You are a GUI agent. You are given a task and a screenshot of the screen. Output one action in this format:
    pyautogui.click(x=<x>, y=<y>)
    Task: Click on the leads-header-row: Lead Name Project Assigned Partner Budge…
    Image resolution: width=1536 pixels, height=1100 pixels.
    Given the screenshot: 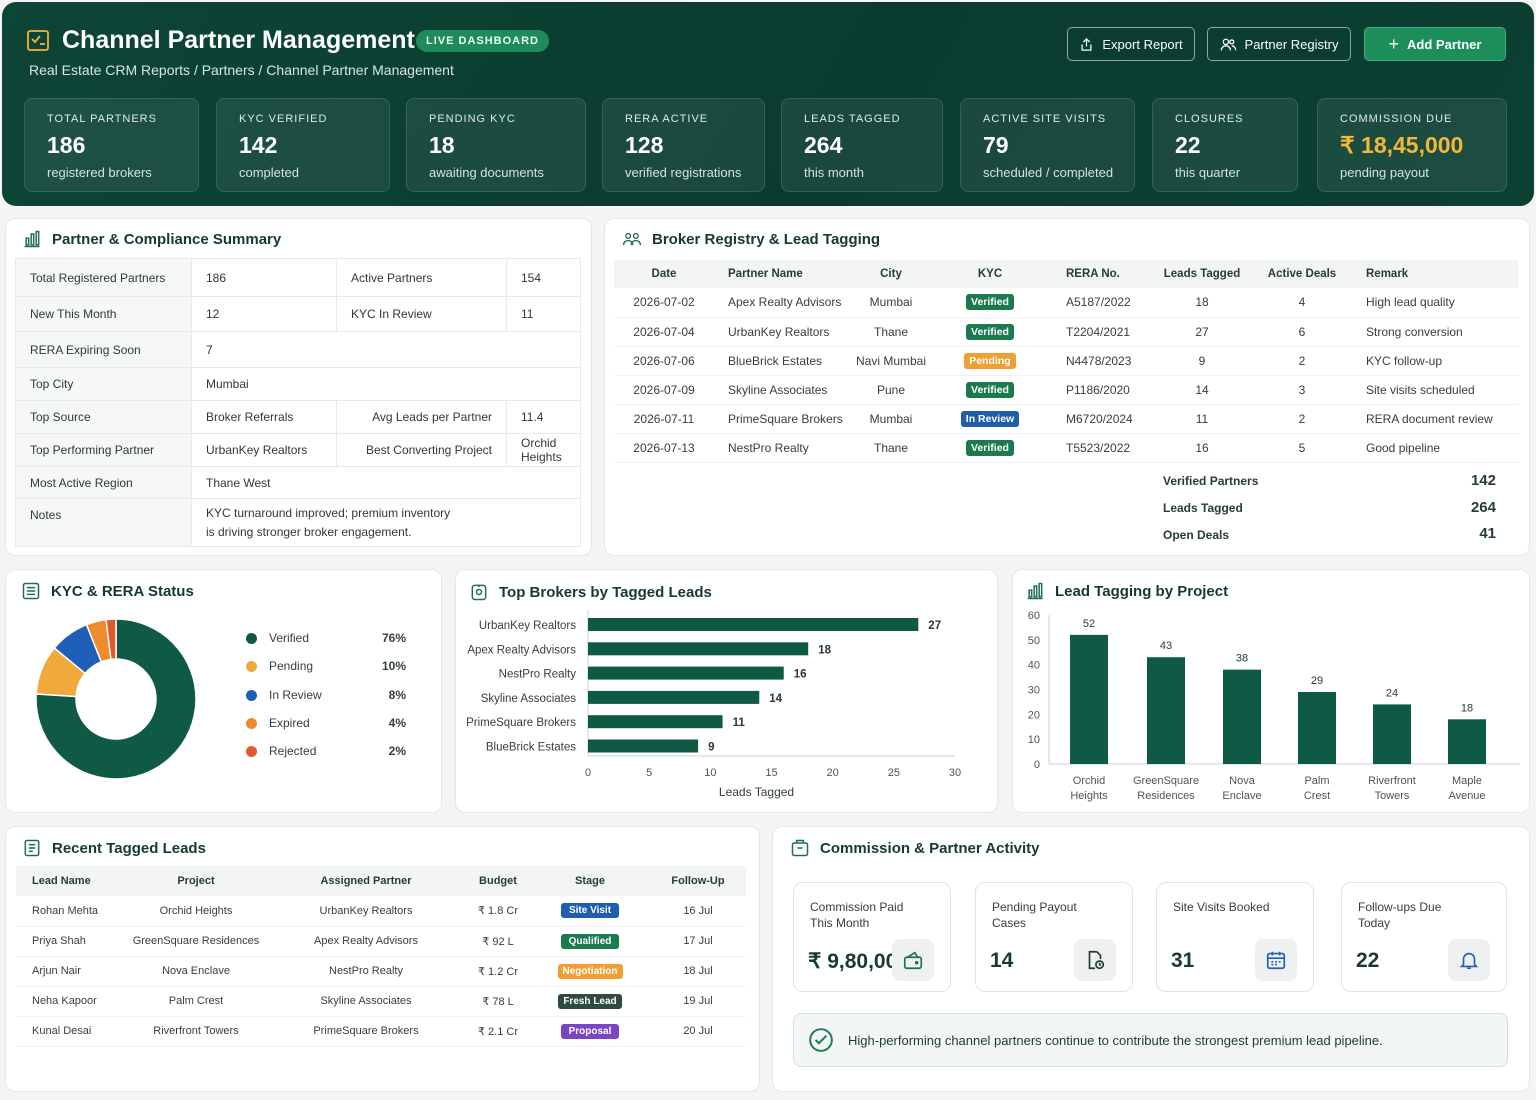 What is the action you would take?
    pyautogui.click(x=381, y=881)
    